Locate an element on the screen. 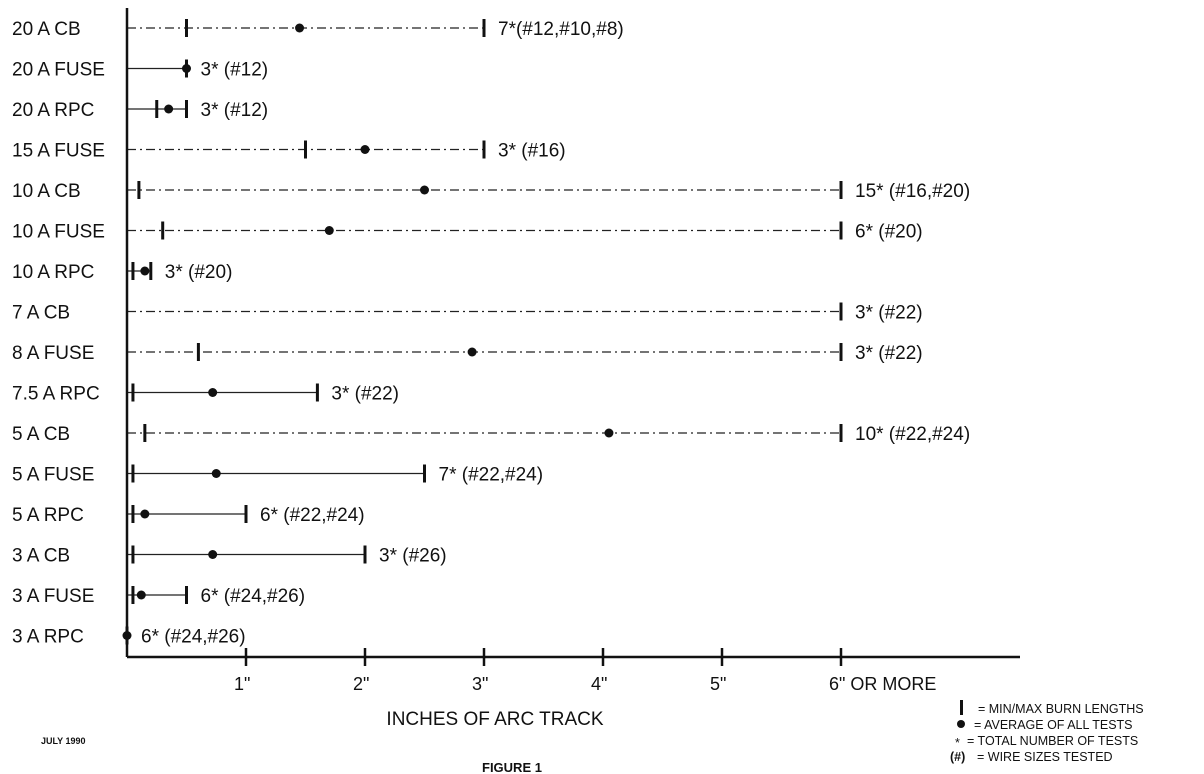  test-count-annotation: 3* (#16) is located at coordinates (532, 151).